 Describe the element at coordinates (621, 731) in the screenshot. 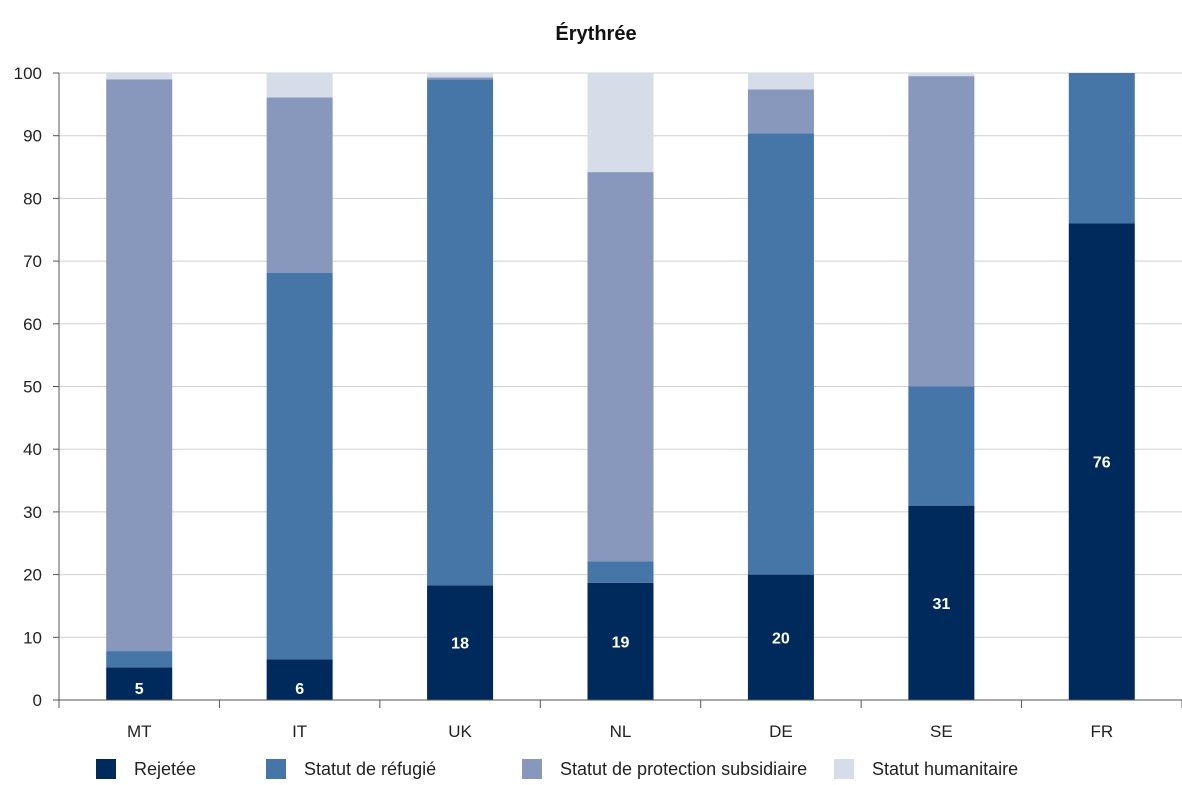

I see `x-tick-label: NL` at that location.